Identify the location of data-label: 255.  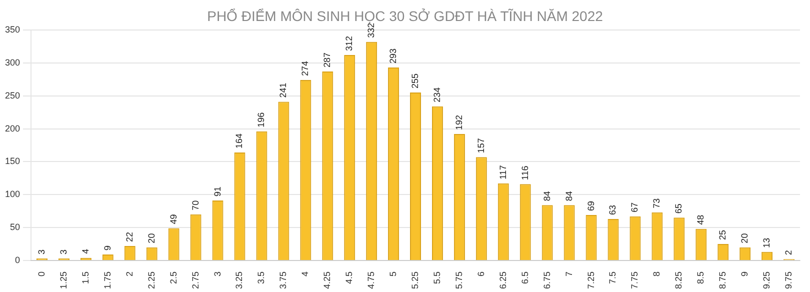
(415, 81).